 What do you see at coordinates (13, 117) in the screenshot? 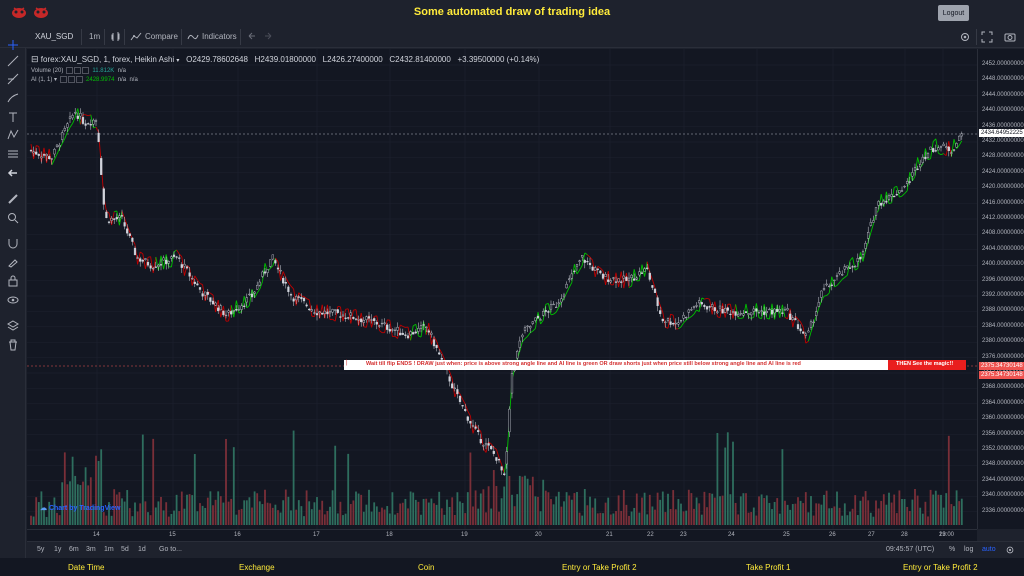
I see `text-icon` at bounding box center [13, 117].